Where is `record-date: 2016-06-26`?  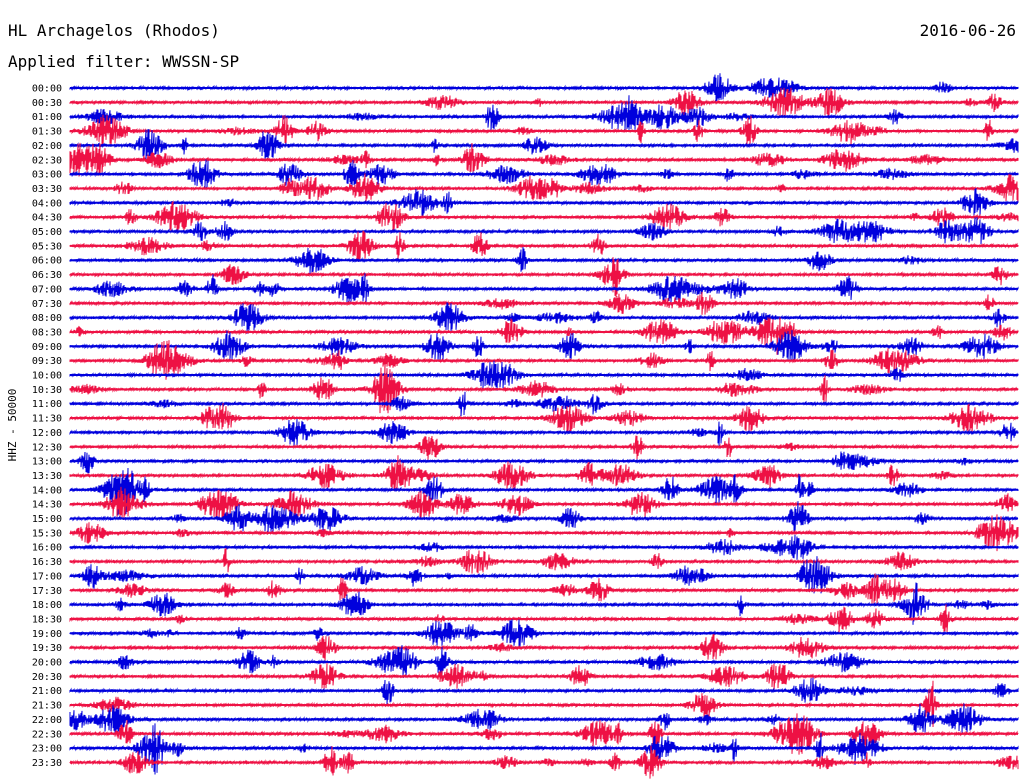 record-date: 2016-06-26 is located at coordinates (967, 30).